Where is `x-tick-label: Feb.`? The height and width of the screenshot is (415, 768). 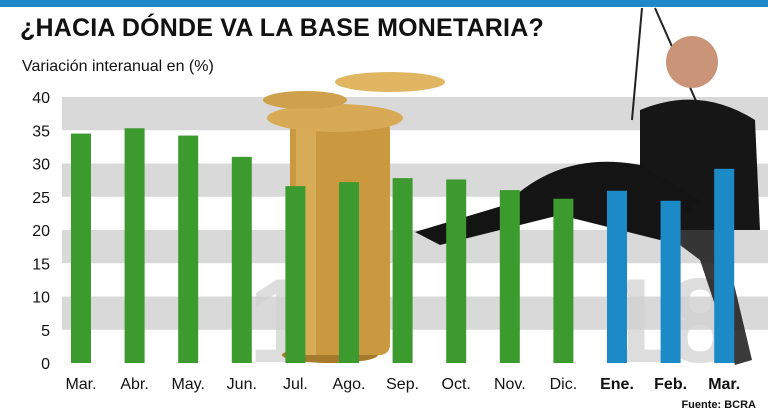
x-tick-label: Feb. is located at coordinates (670, 384).